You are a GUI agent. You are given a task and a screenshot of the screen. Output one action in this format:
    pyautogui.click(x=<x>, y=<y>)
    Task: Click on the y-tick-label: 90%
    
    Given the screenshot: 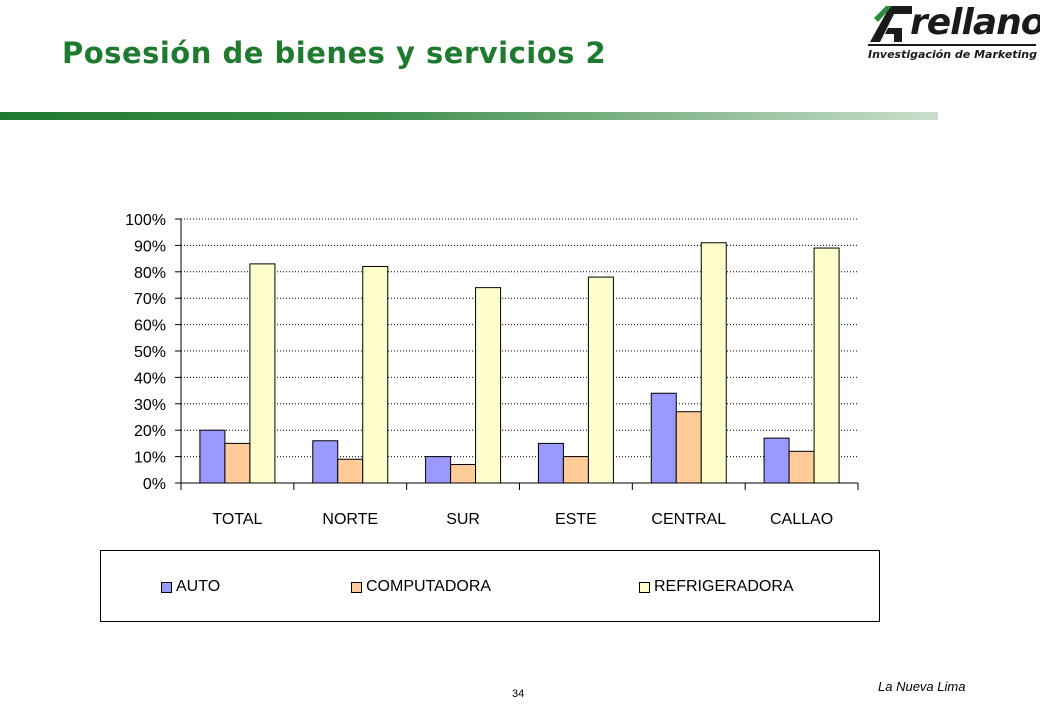 What is the action you would take?
    pyautogui.click(x=150, y=246)
    